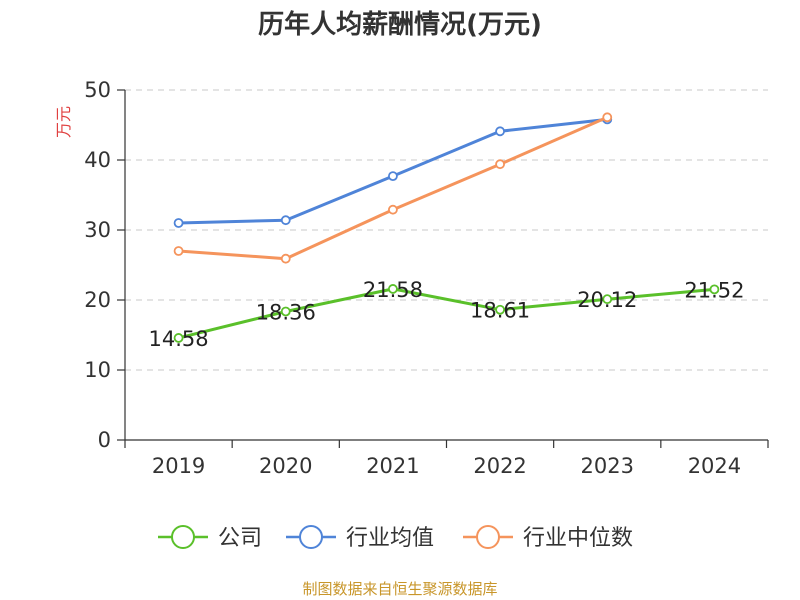 This screenshot has height=600, width=800. I want to click on data-label: 21.58, so click(393, 290).